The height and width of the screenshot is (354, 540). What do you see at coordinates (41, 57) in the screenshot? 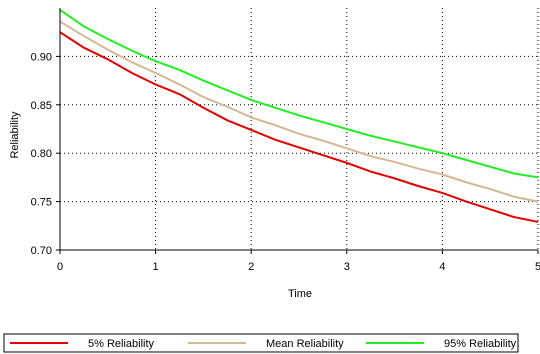
I see `y-tick-label: 0.90` at bounding box center [41, 57].